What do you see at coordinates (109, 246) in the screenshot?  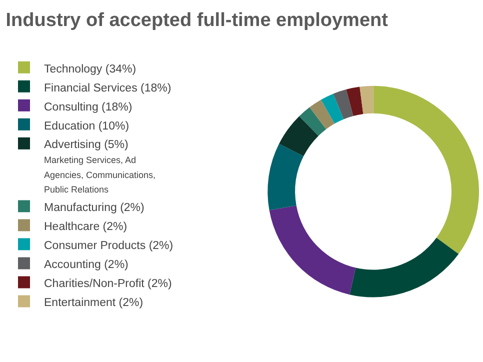 I see `legend-label: Consumer Products (2%)` at bounding box center [109, 246].